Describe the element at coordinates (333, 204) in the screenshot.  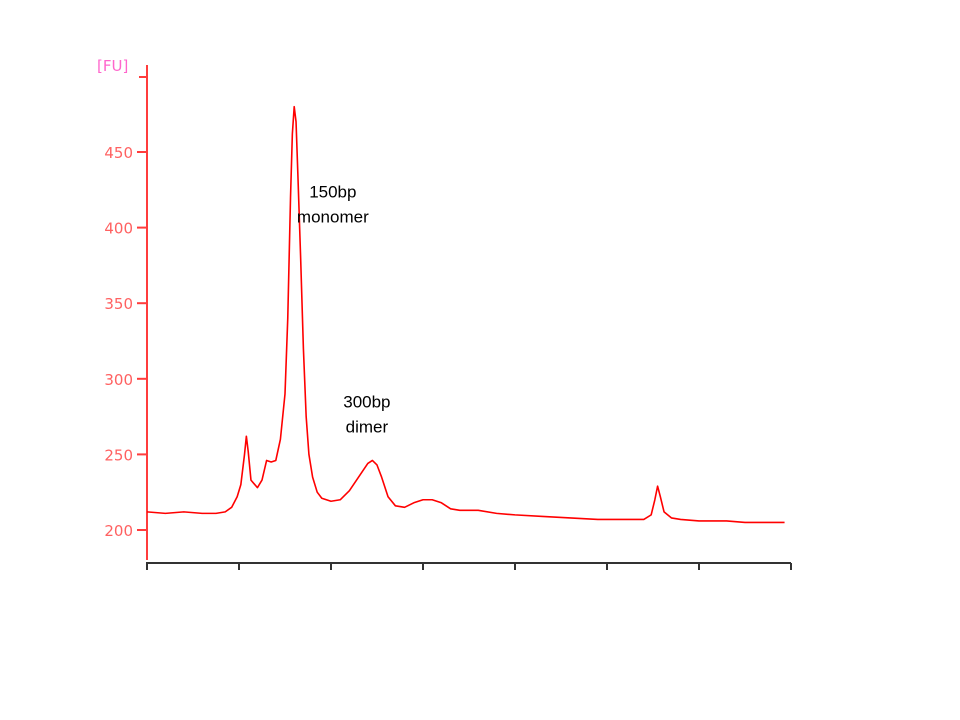
I see `peak-annotation: 150bp monomer` at that location.